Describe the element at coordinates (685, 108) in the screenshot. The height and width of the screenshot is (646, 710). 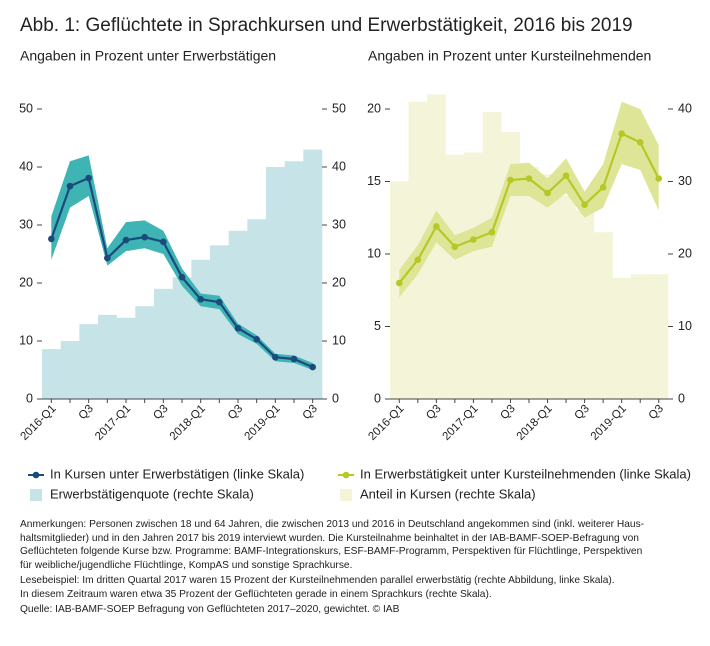
I see `y2-tick-label: 40` at that location.